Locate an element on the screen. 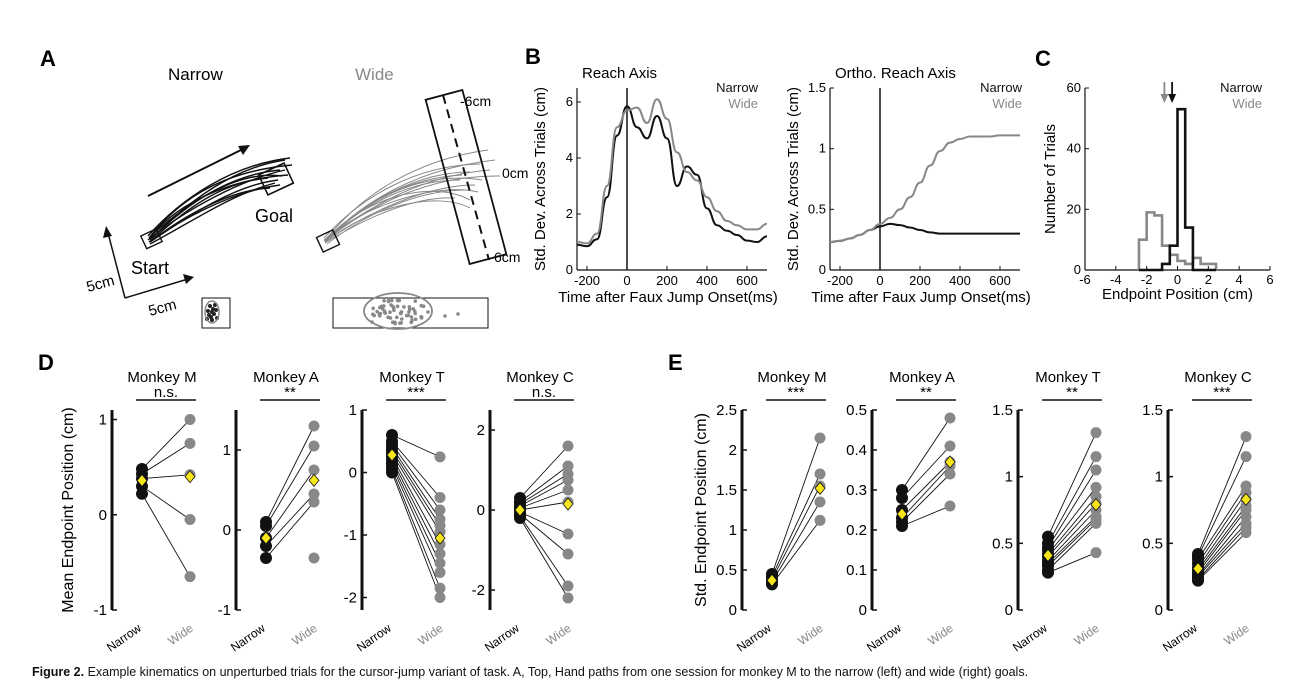 The image size is (1309, 686). scale-bar-vertical is located at coordinates (116, 265).